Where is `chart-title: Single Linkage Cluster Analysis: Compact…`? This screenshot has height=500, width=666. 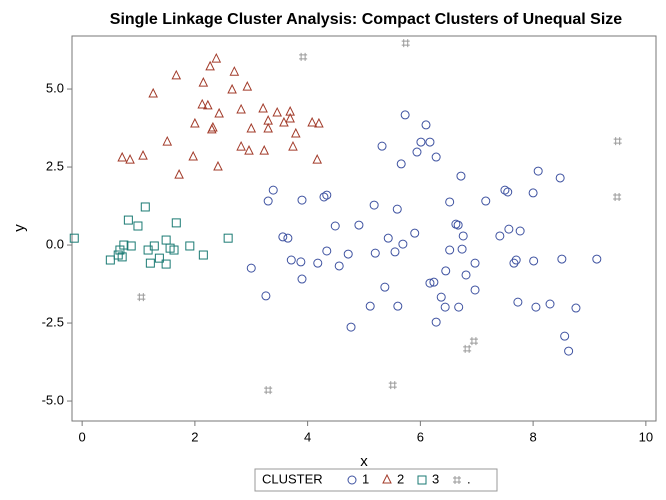 chart-title: Single Linkage Cluster Analysis: Compact… is located at coordinates (366, 19).